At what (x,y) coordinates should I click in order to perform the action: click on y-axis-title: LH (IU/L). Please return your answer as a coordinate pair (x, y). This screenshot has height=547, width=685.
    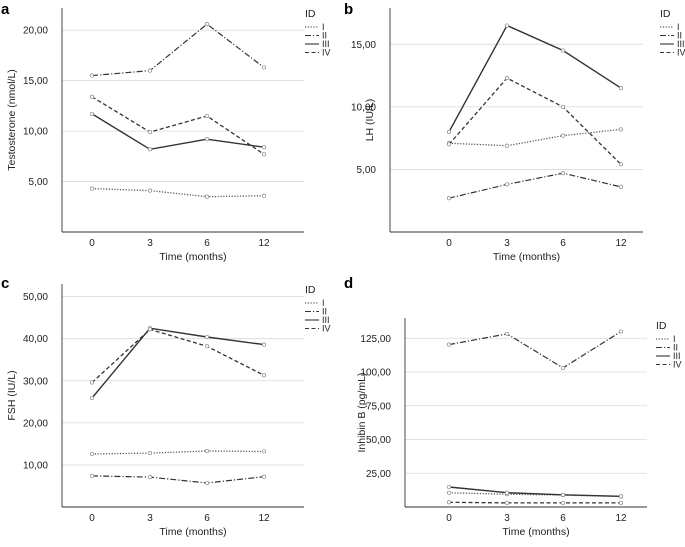
    Looking at the image, I should click on (370, 120).